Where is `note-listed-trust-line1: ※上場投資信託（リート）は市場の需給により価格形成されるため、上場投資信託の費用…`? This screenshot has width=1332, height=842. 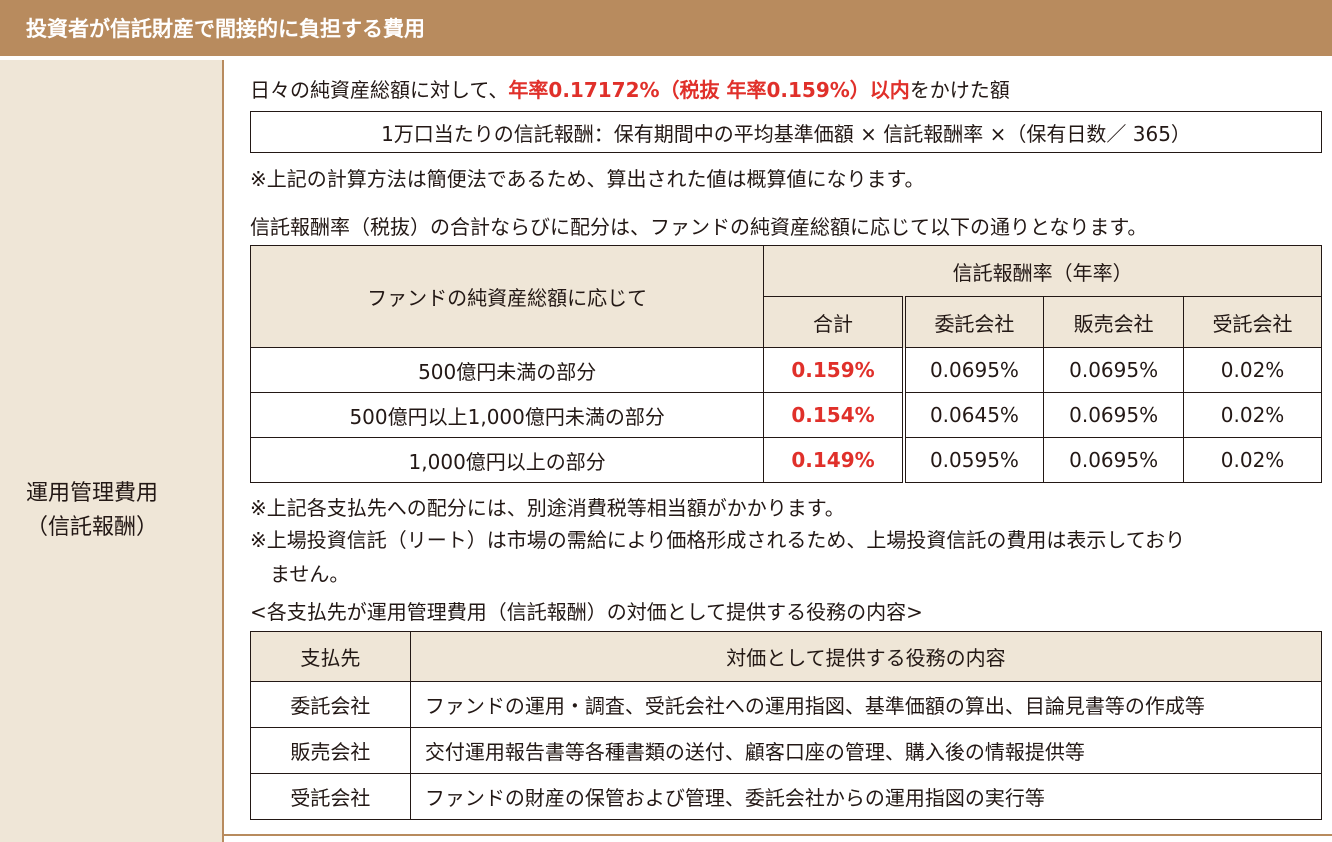
note-listed-trust-line1: ※上場投資信託（リート）は市場の需給により価格形成されるため、上場投資信託の費用… is located at coordinates (718, 540).